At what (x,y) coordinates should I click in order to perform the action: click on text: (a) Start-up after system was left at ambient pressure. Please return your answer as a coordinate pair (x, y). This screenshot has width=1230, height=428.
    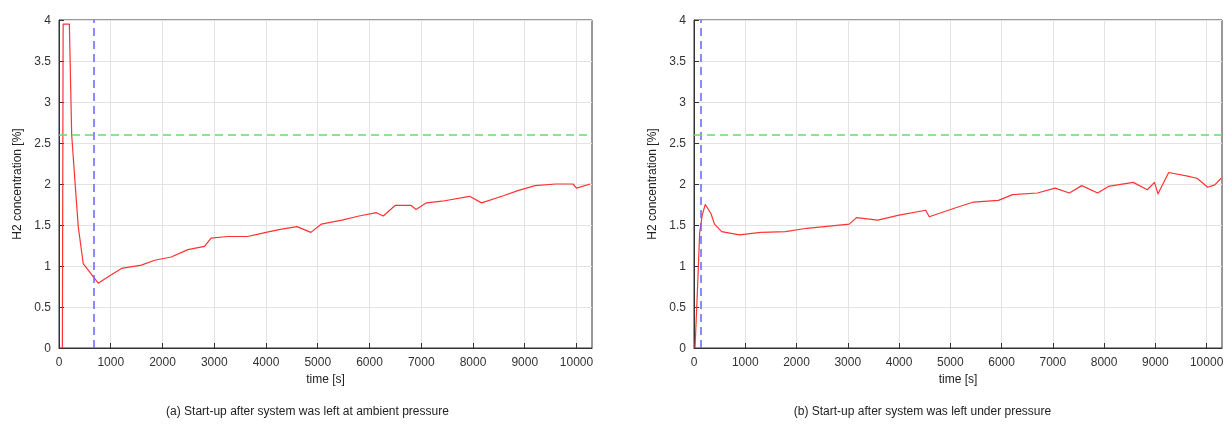
    Looking at the image, I should click on (308, 411).